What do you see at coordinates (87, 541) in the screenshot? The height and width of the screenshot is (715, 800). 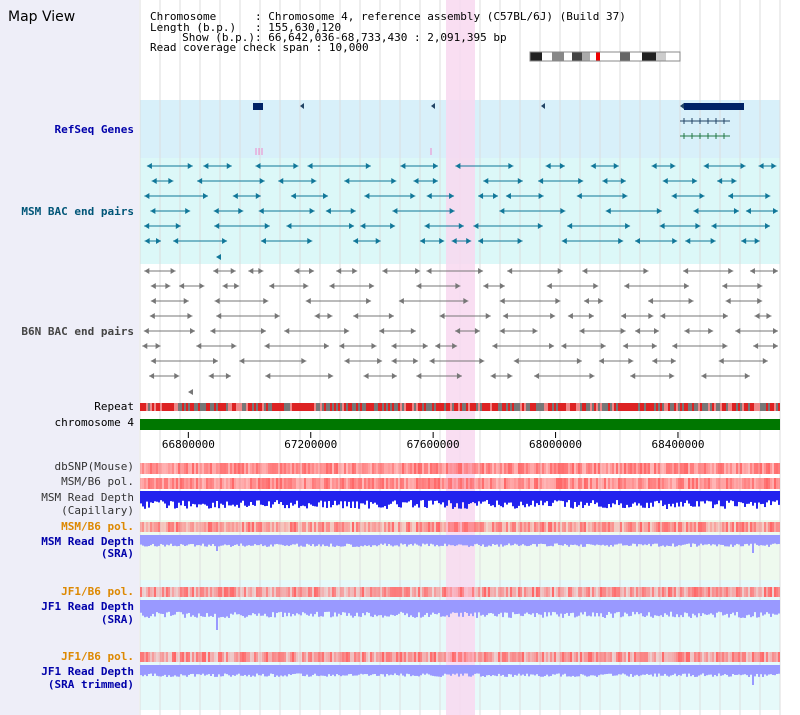 I see `track-label-msm-depth-sra-1: MSM Read Depth` at bounding box center [87, 541].